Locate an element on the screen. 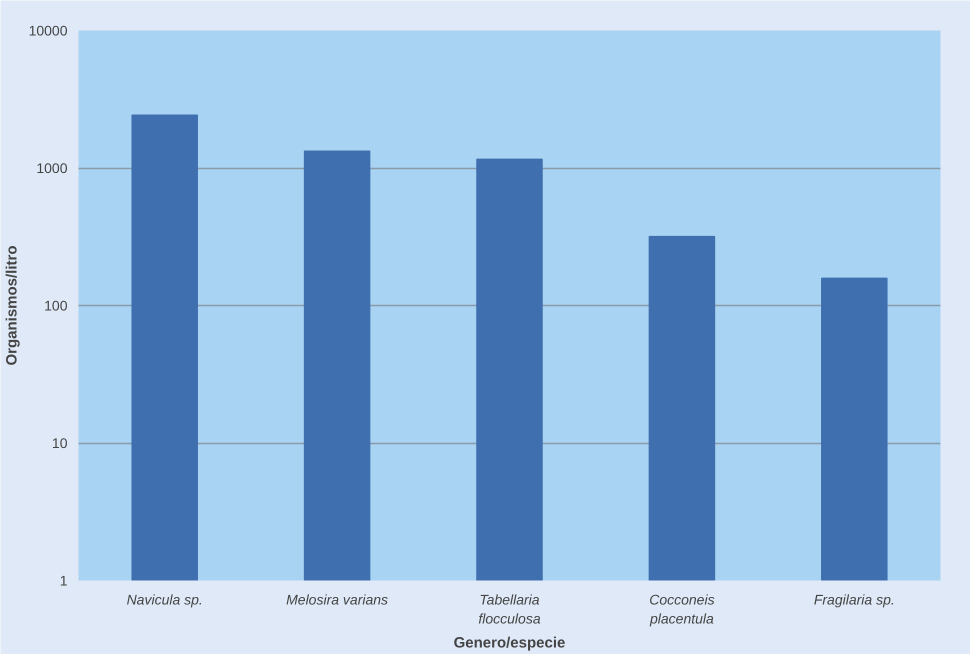 This screenshot has height=658, width=974. y-tick-label: 1000 is located at coordinates (52, 168).